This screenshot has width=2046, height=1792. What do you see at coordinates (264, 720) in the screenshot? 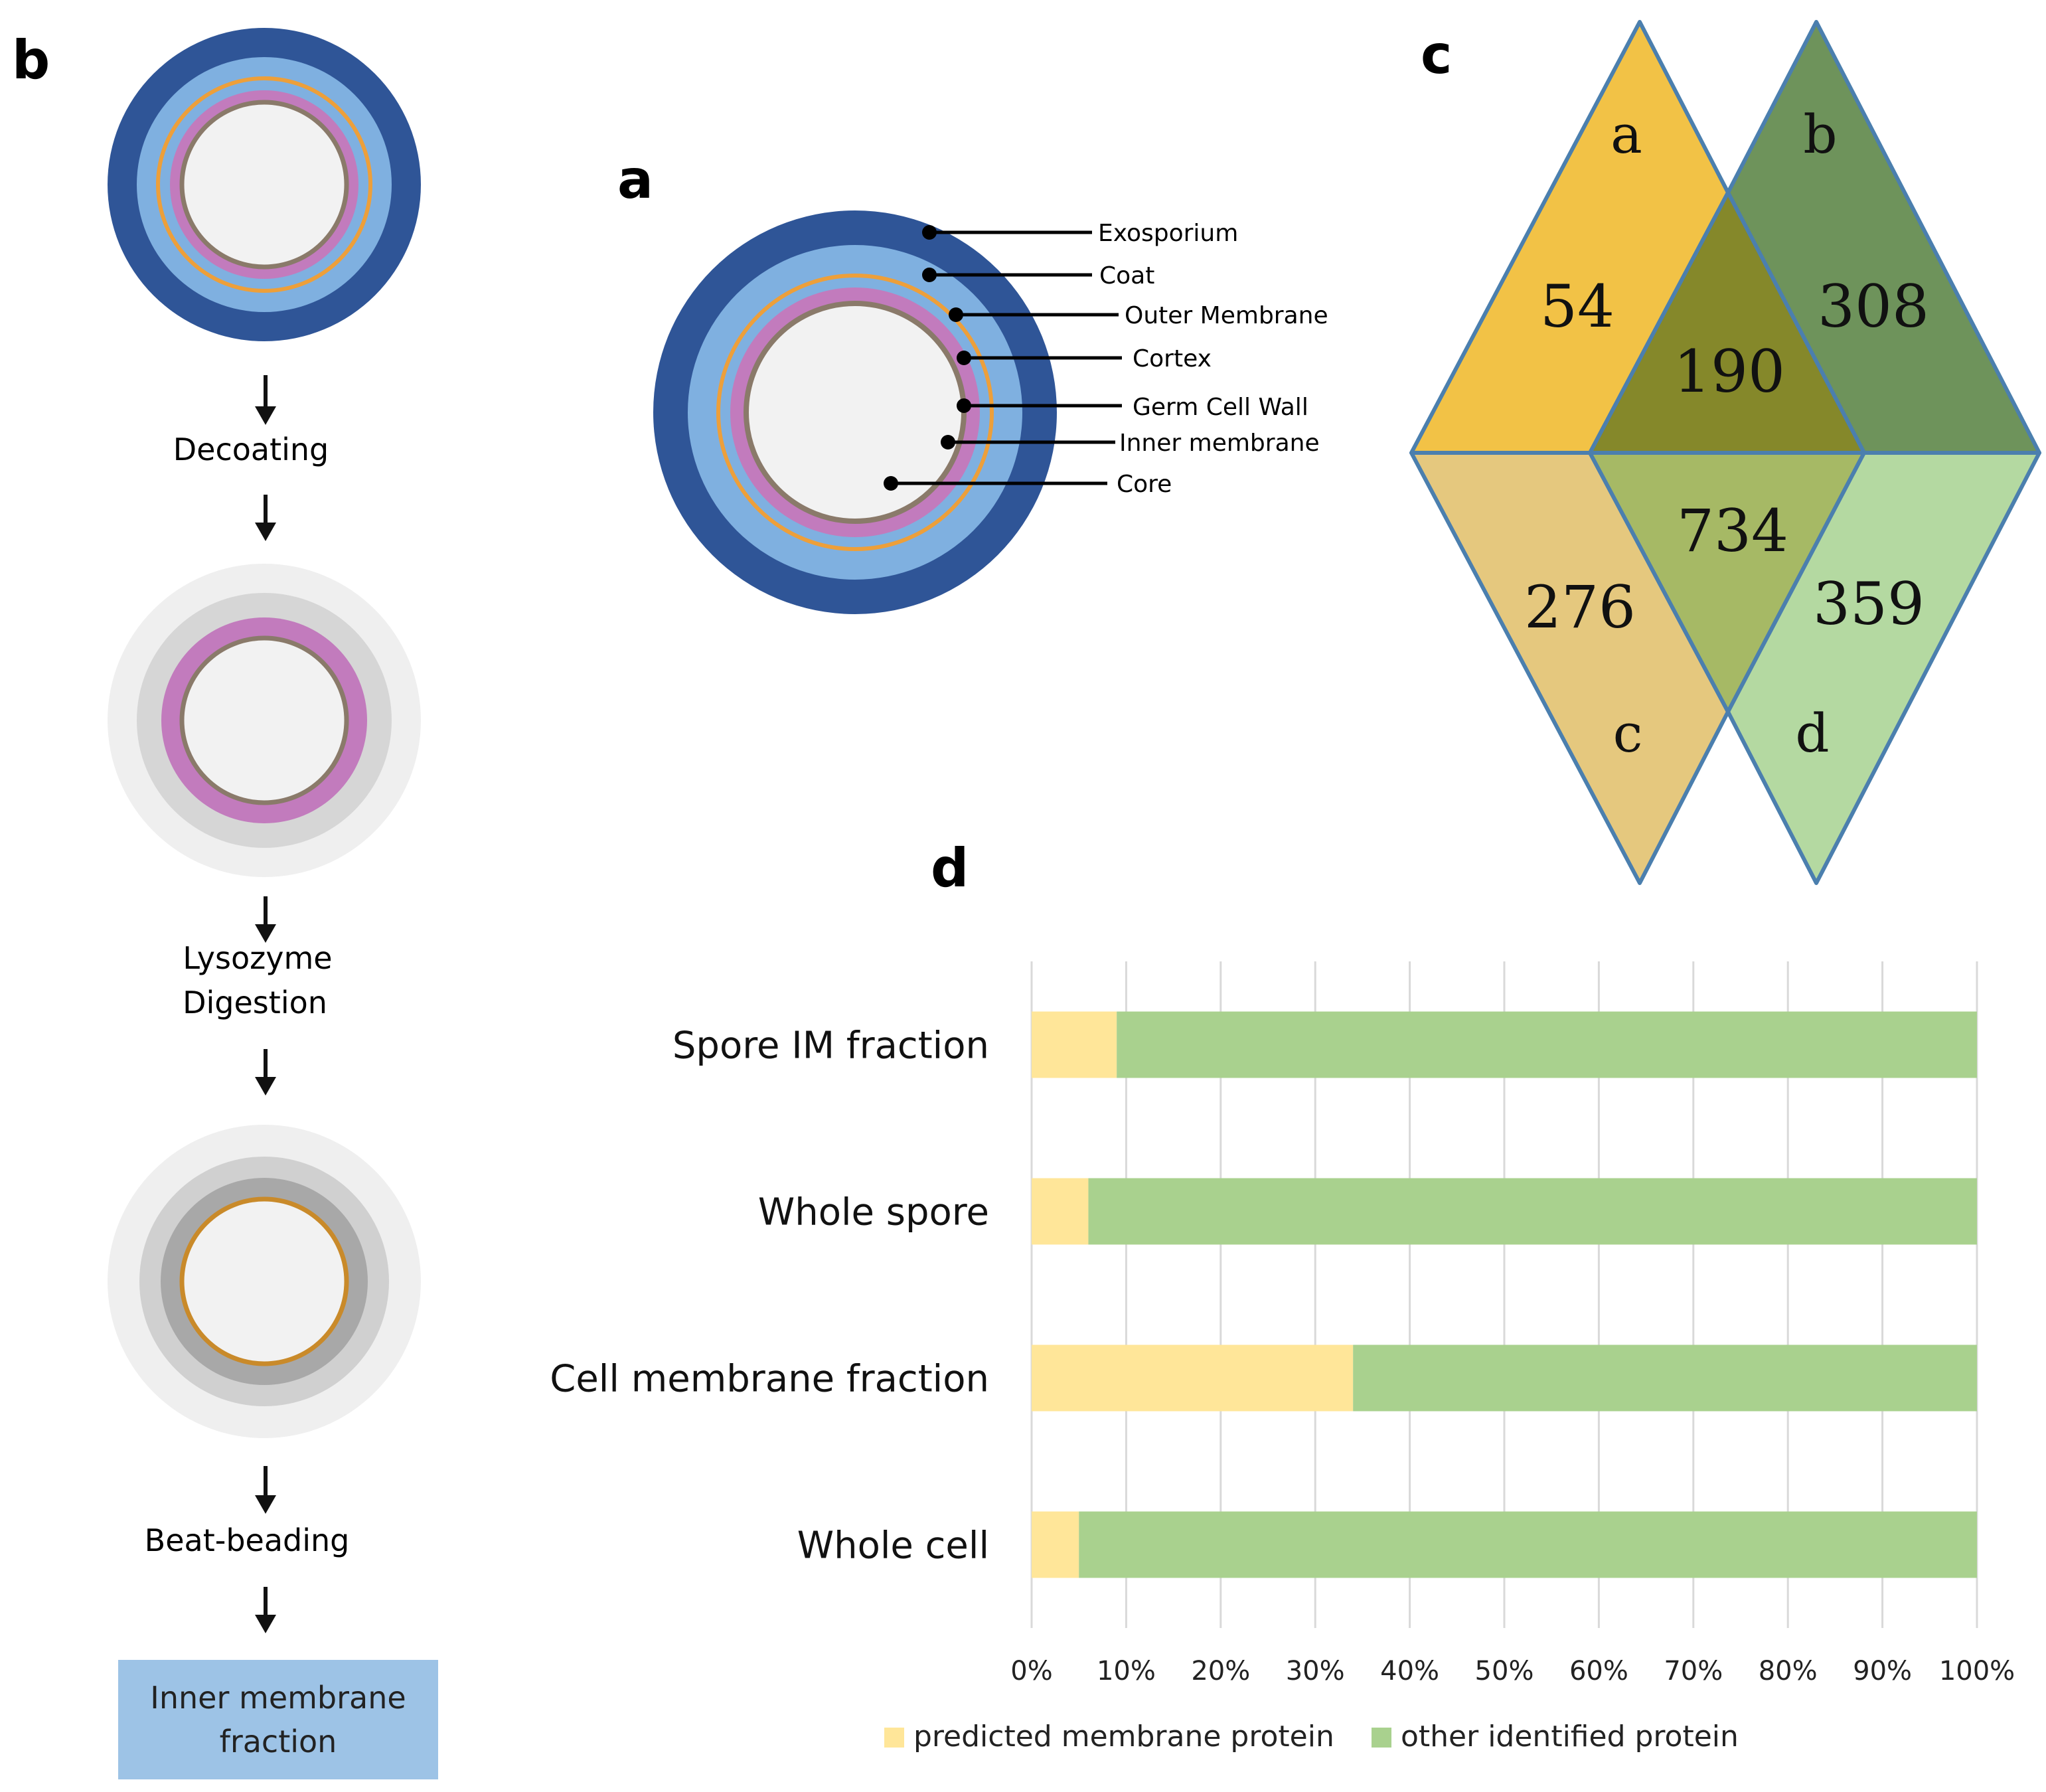
I see `flow-spore-decoated` at bounding box center [264, 720].